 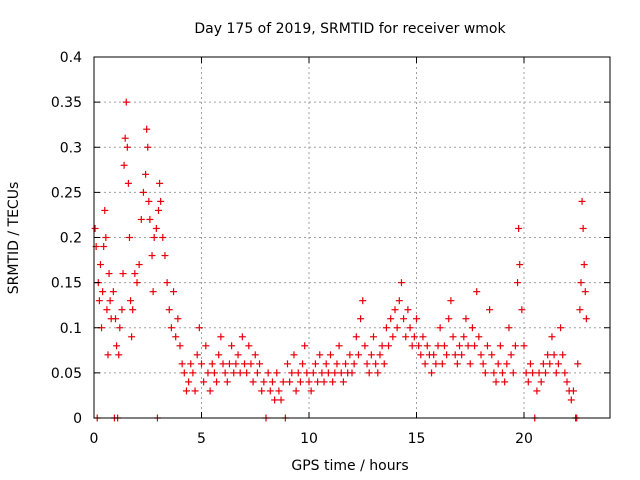 I want to click on y-tick-label: 0.4, so click(x=71, y=58).